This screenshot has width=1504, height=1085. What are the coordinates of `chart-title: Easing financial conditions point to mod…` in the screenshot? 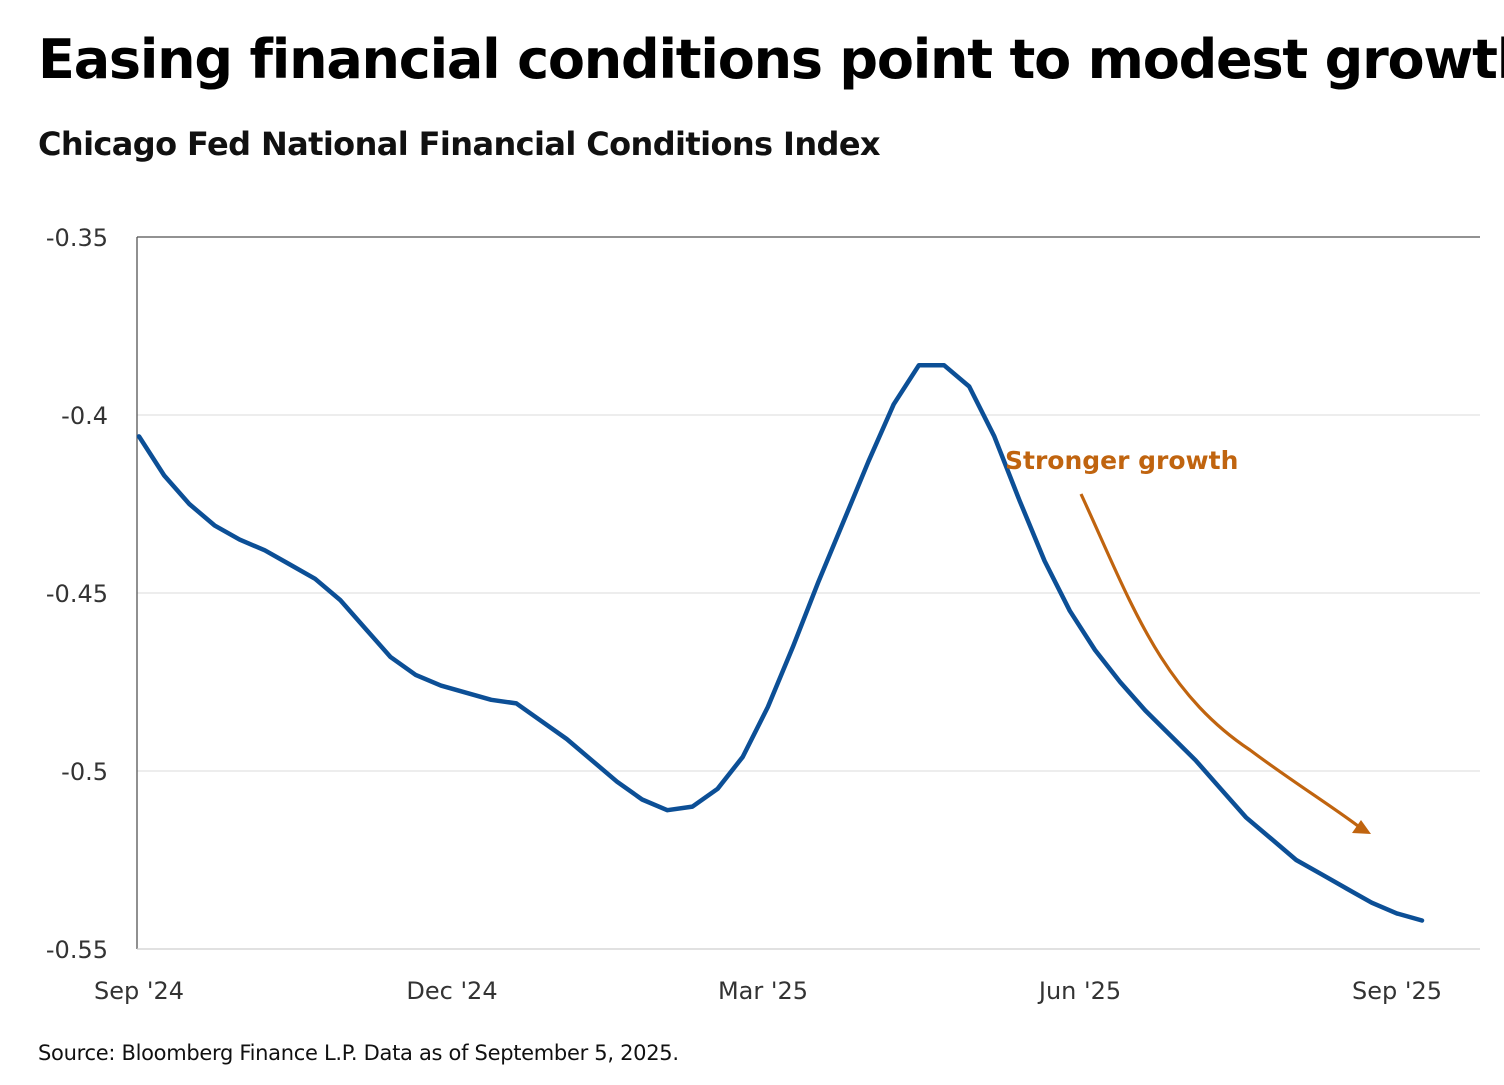 It's located at (771, 59).